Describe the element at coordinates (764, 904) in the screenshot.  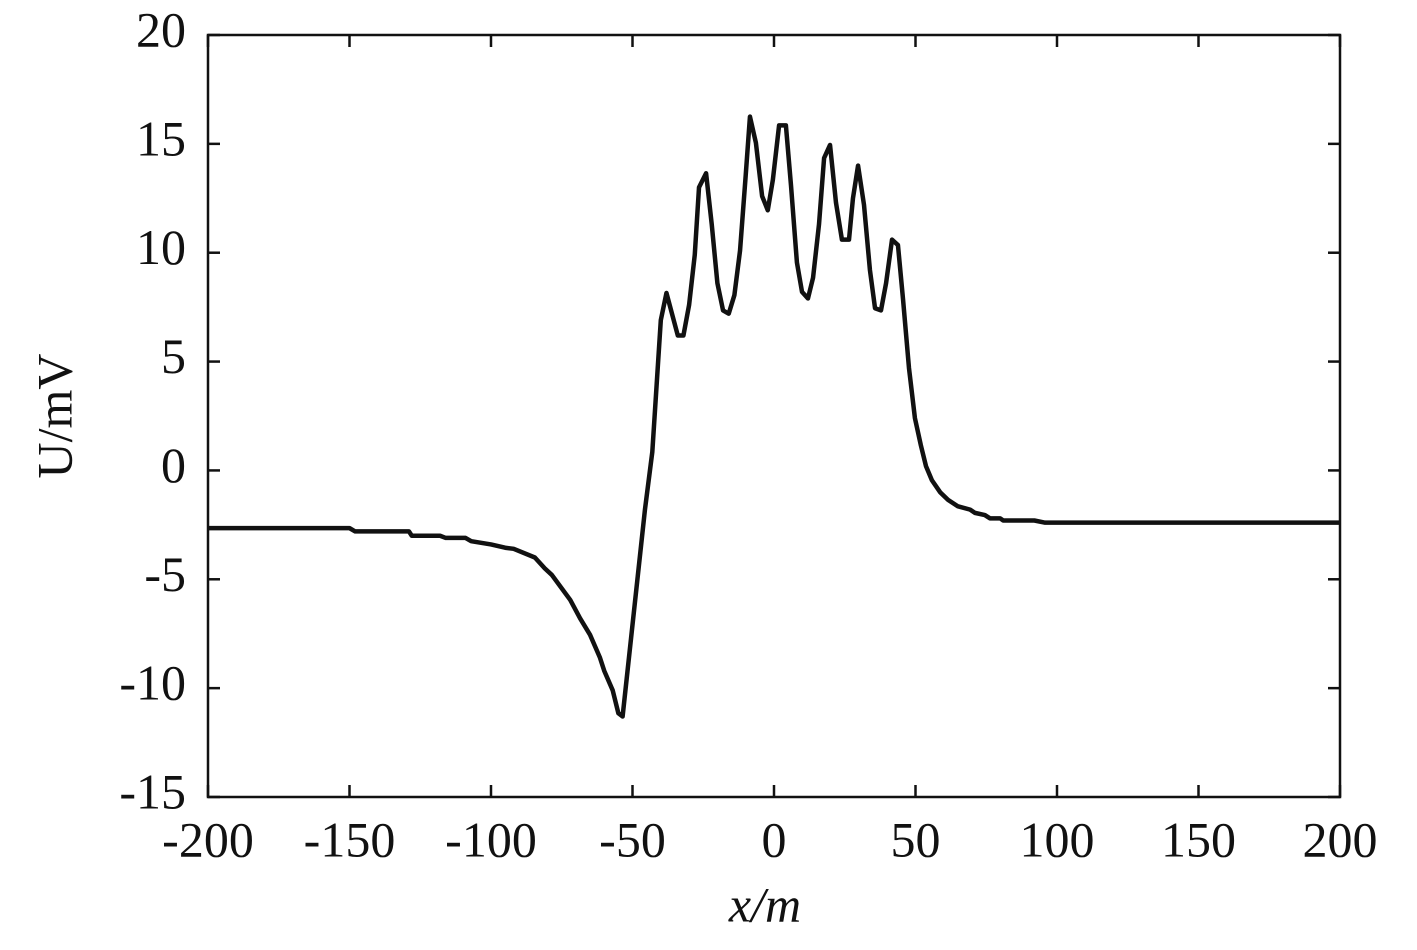
I see `x-axis-label: x/m` at that location.